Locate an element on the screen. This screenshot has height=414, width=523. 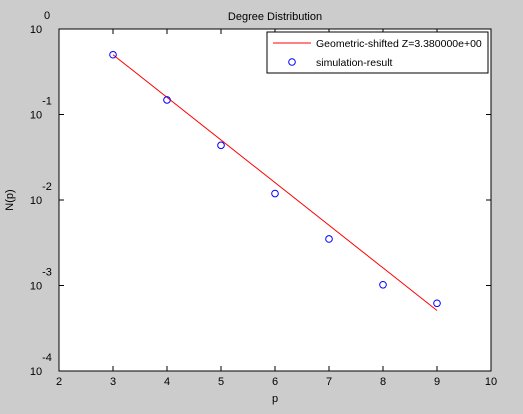
x-tick-label: 6 is located at coordinates (275, 382).